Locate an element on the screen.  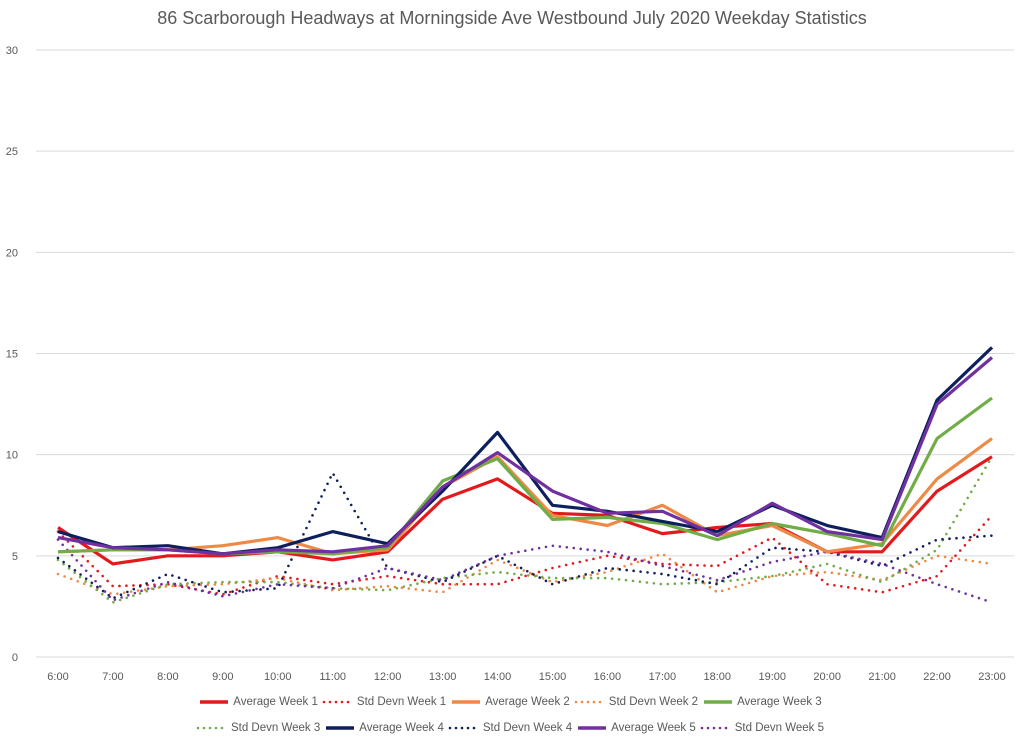
x-tick-label: 13:00 is located at coordinates (443, 677).